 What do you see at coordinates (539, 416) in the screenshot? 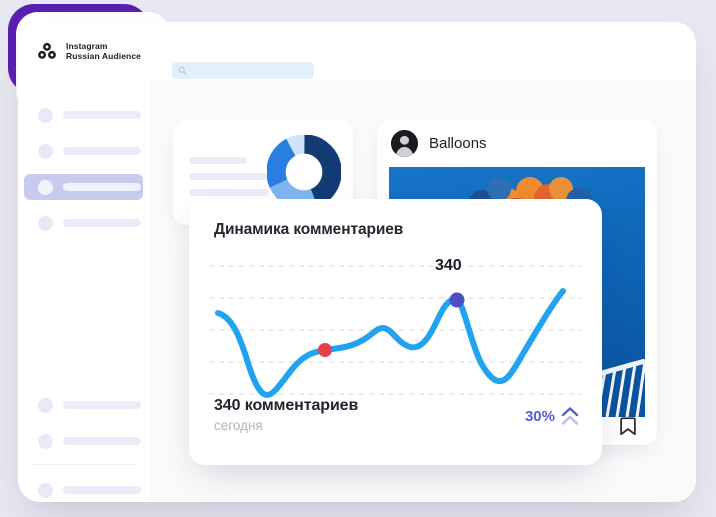
I see `trend-percent: 30%` at bounding box center [539, 416].